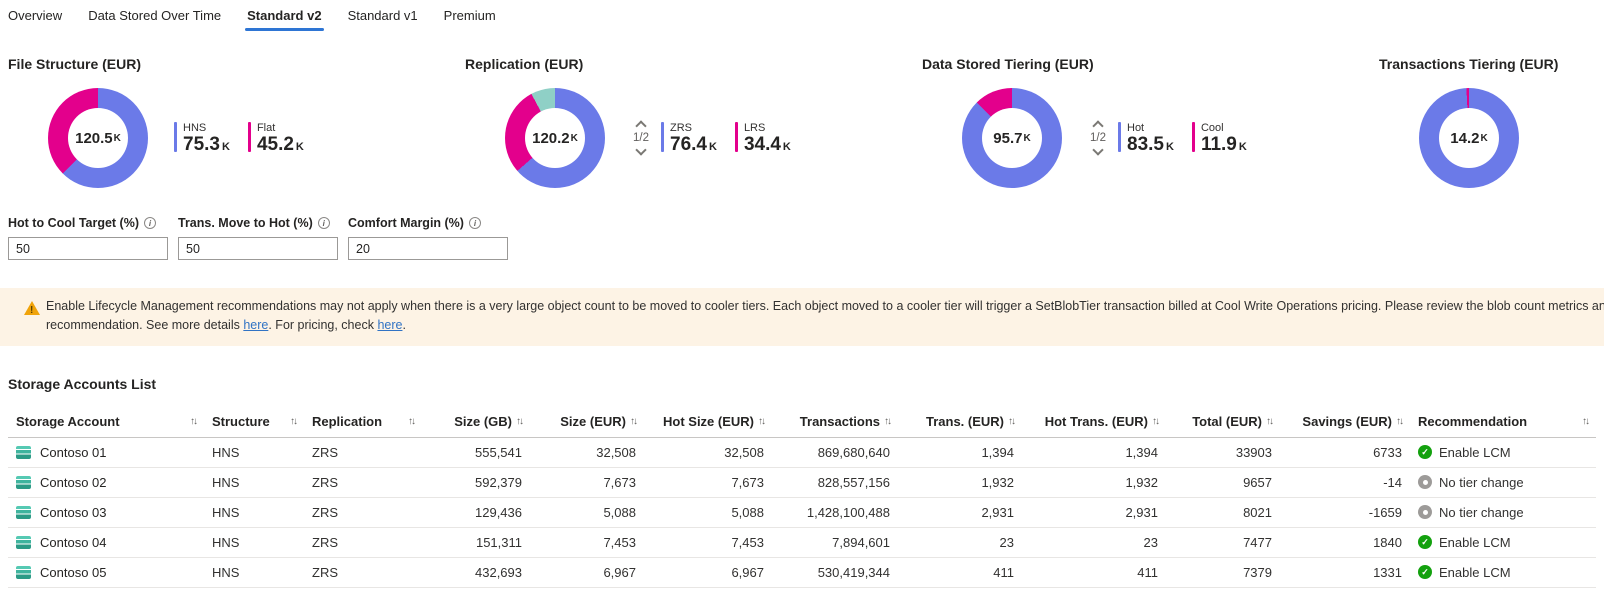 Image resolution: width=1604 pixels, height=615 pixels. Describe the element at coordinates (1345, 542) in the screenshot. I see `cell-savings-eur: 1840` at that location.